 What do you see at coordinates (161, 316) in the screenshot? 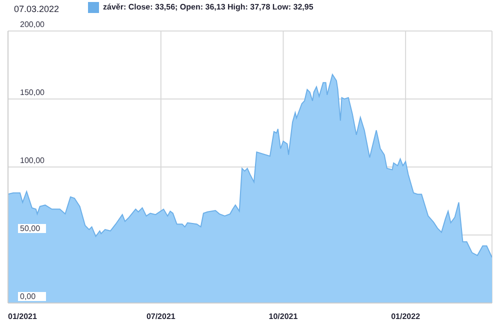
I see `x-tick-label: 07/2021` at bounding box center [161, 316].